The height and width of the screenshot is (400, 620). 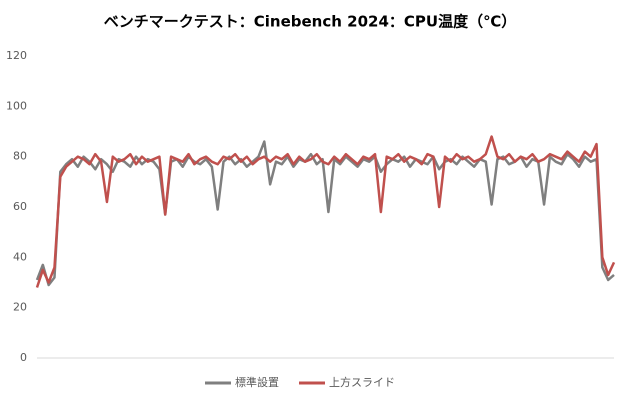 I want to click on legend-label: 標準設置, so click(x=257, y=382).